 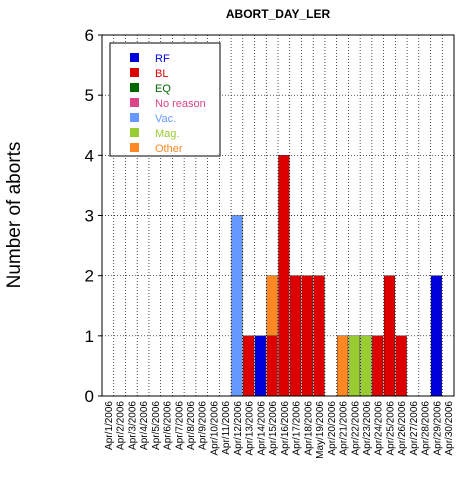 I want to click on x-tick-label: Apr/14/2006, so click(x=261, y=428).